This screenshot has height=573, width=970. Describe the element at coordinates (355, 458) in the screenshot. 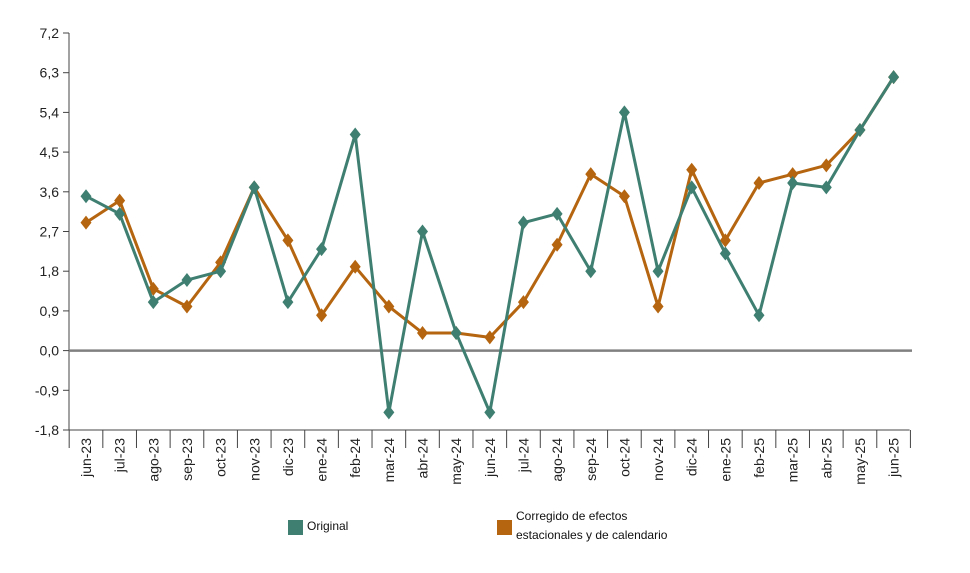

I see `x-tick-label: feb-24` at that location.